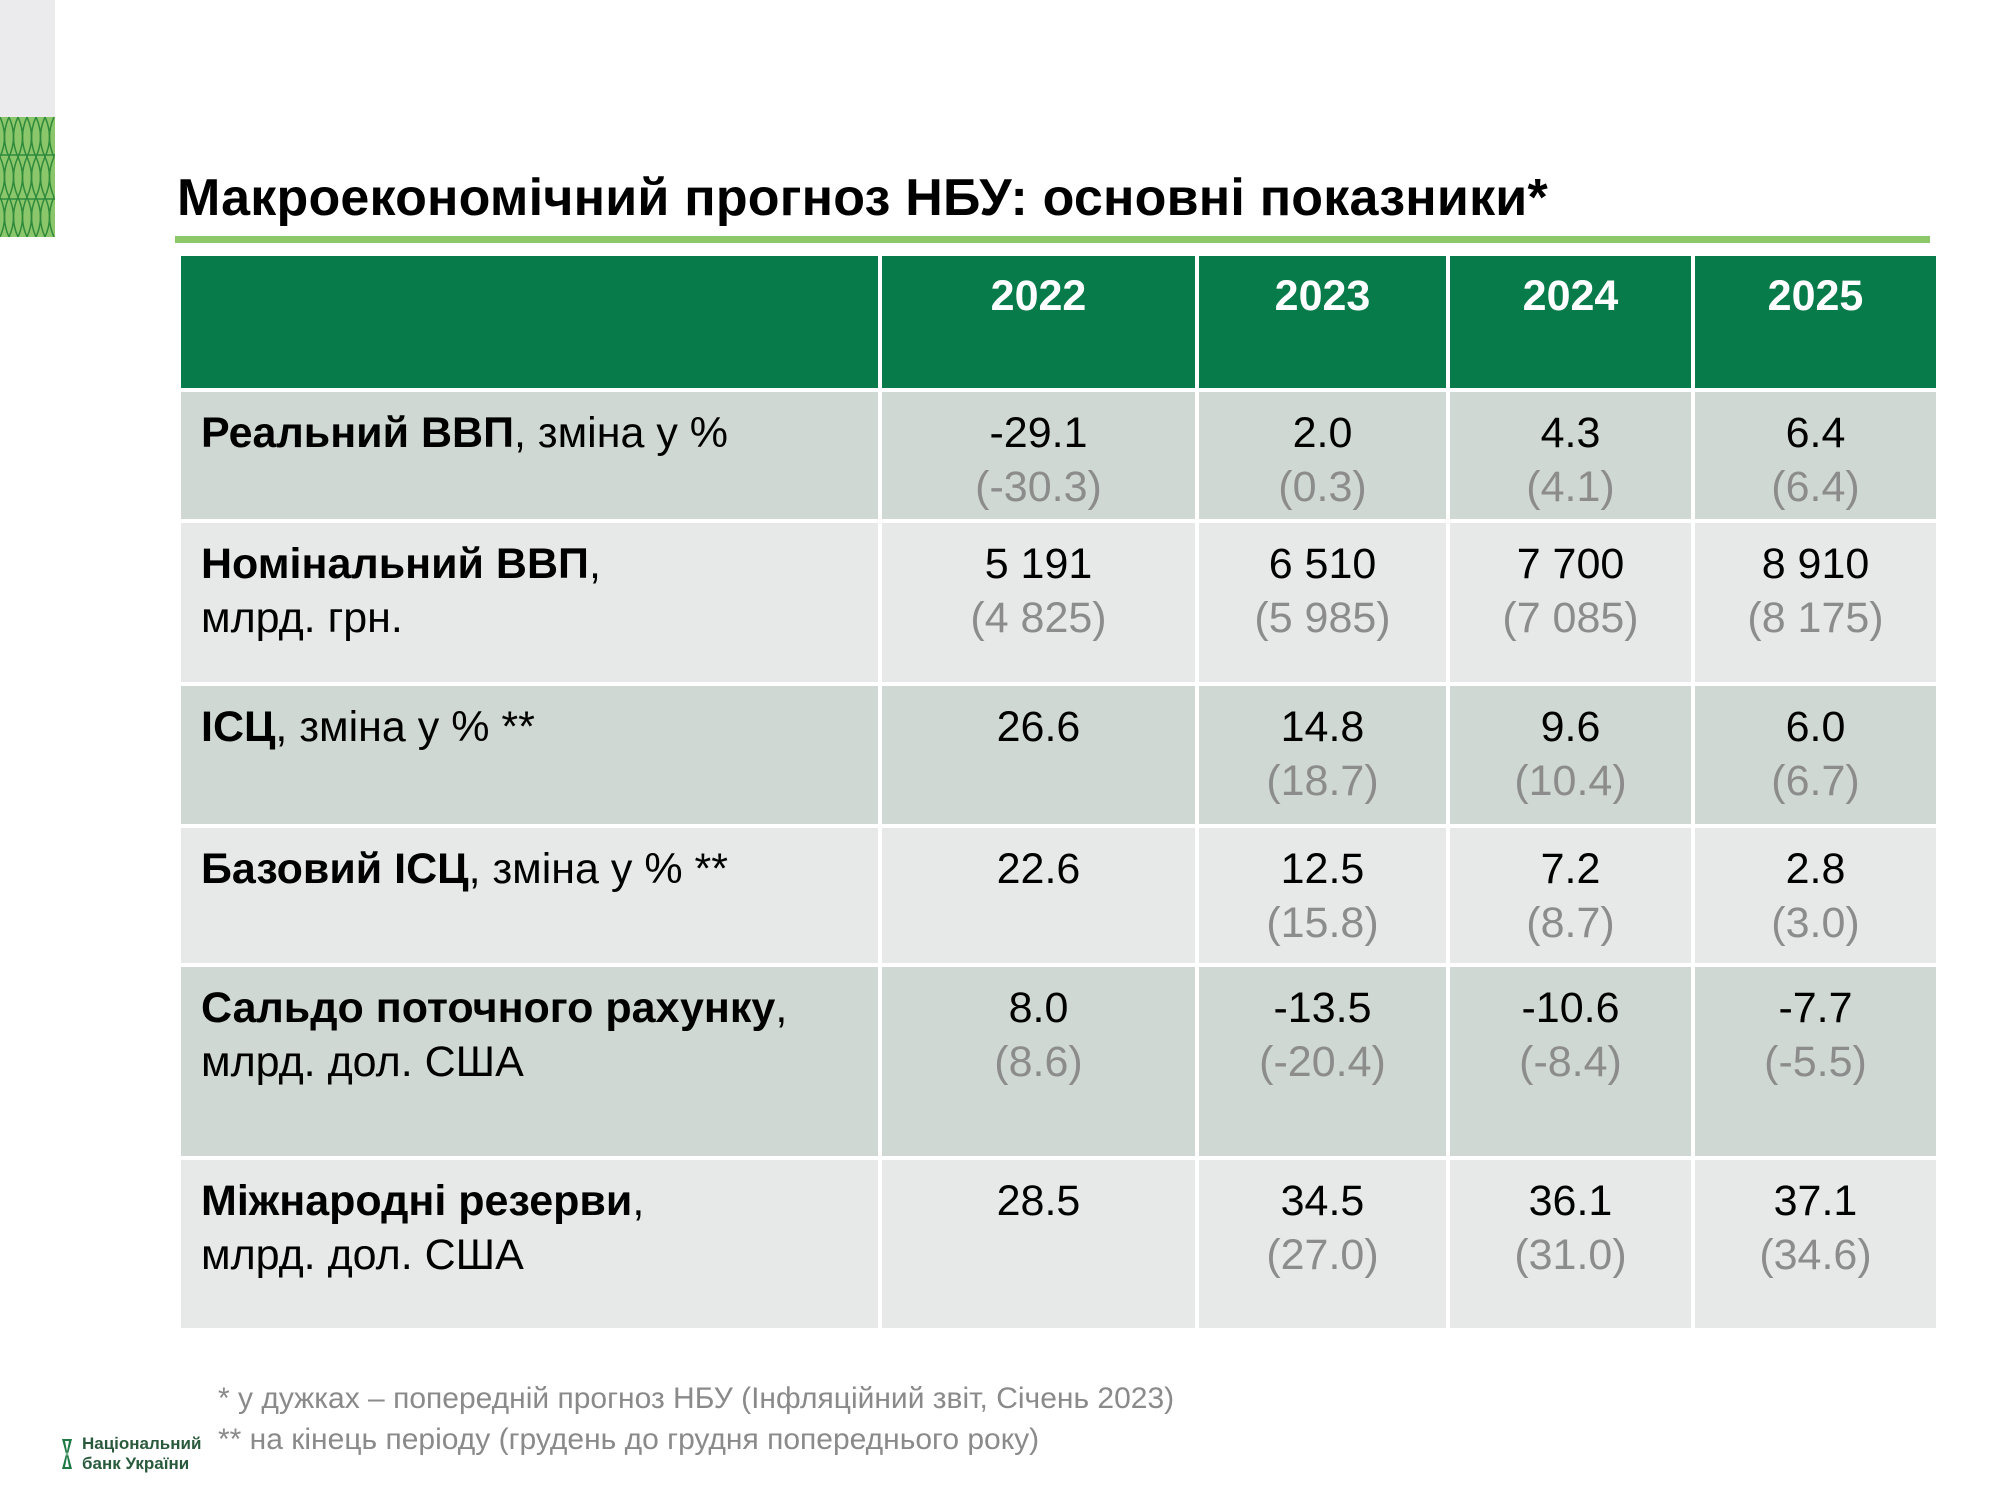 This screenshot has width=2000, height=1500. I want to click on previous-forecast: (7 085), so click(1570, 618).